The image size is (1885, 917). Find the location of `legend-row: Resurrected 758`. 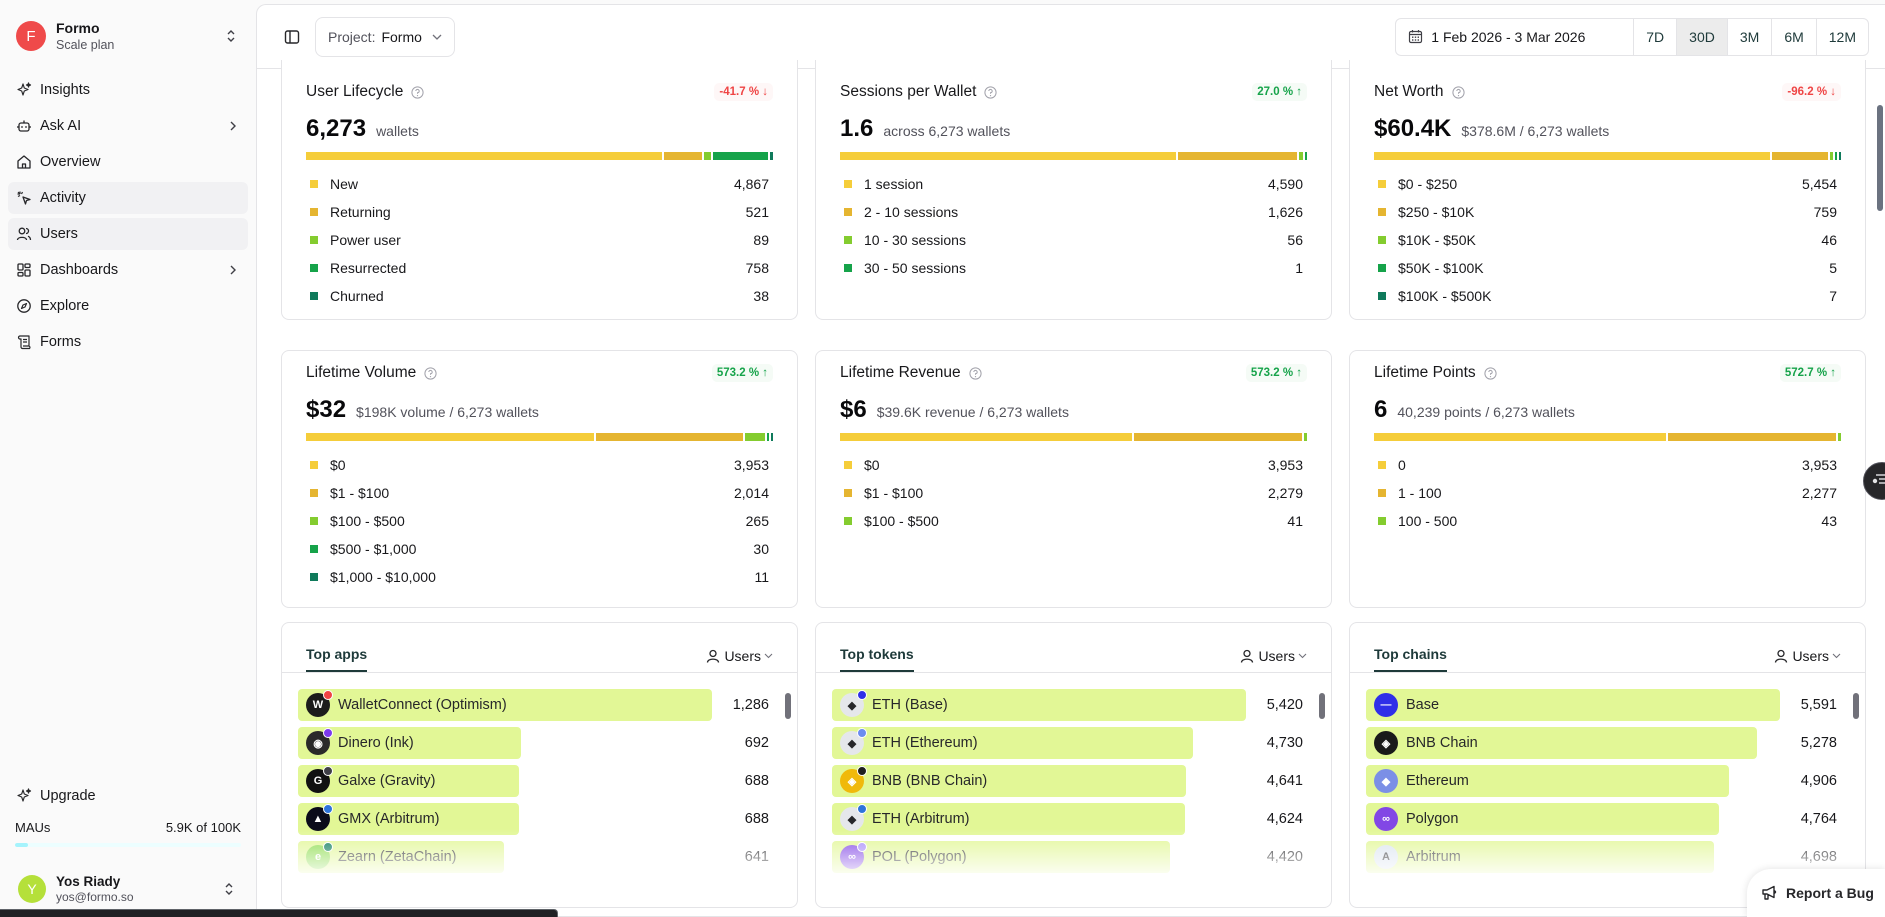

legend-row: Resurrected 758 is located at coordinates (539, 268).